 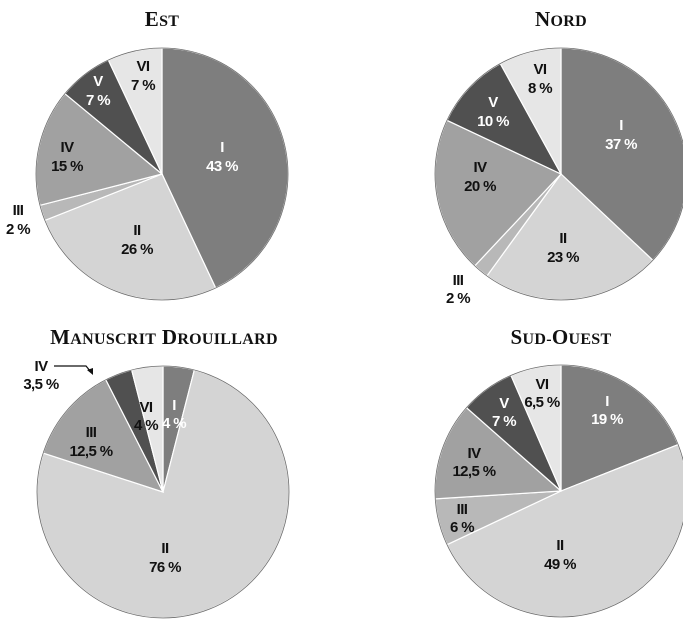 What do you see at coordinates (480, 177) in the screenshot?
I see `slice-label-nord-iv: IV 20 %` at bounding box center [480, 177].